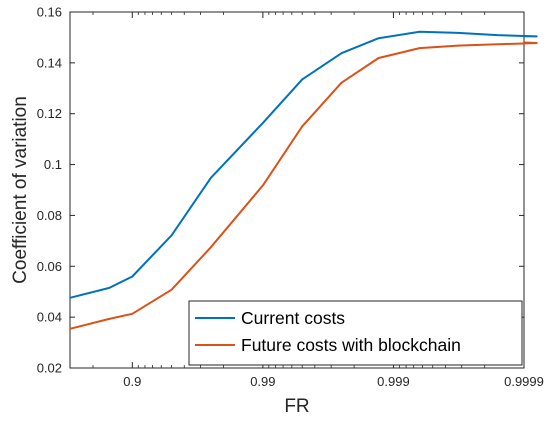  What do you see at coordinates (393, 381) in the screenshot?
I see `x-tick-label: 0.999` at bounding box center [393, 381].